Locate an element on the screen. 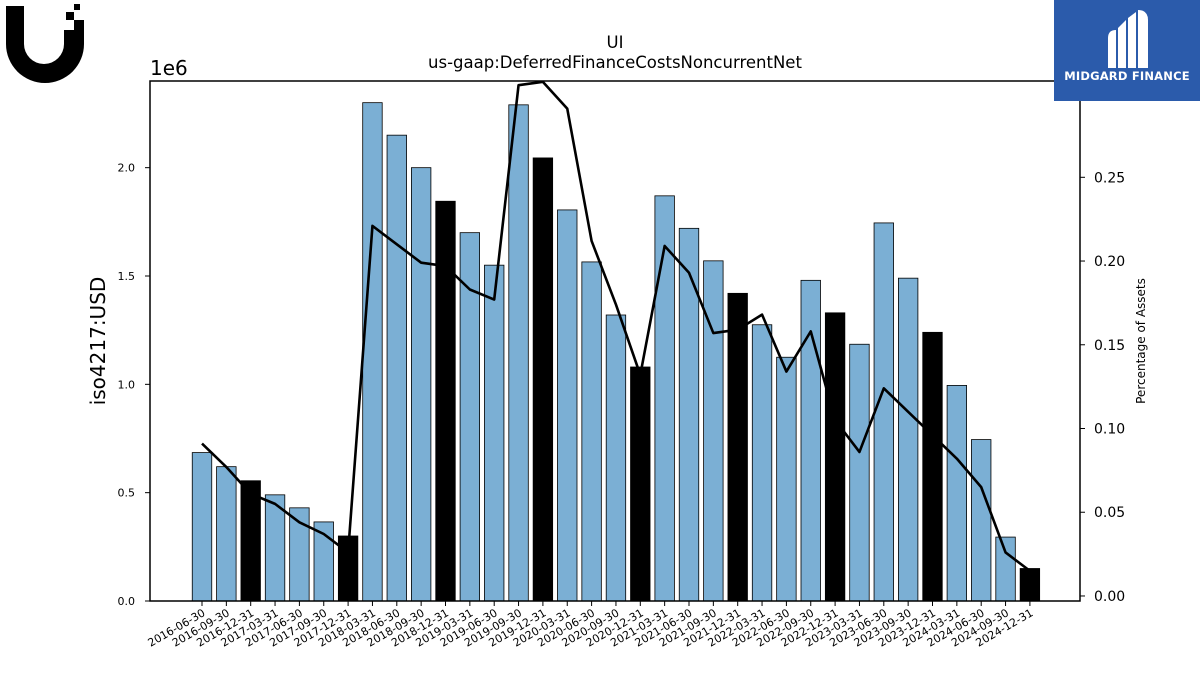 Image resolution: width=1200 pixels, height=675 pixels. ui-logo is located at coordinates (45, 45).